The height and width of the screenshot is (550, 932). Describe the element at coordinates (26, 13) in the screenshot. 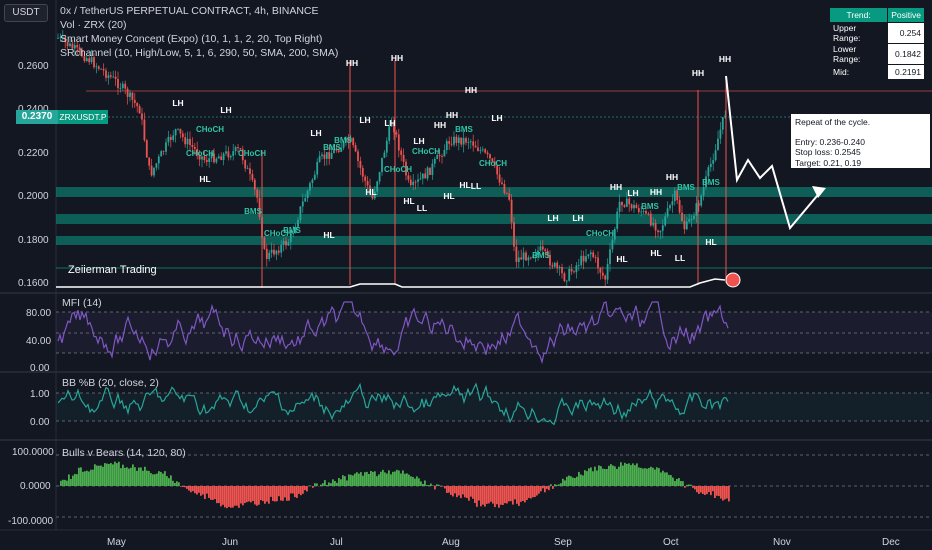

I see `currency-button: USDT` at that location.